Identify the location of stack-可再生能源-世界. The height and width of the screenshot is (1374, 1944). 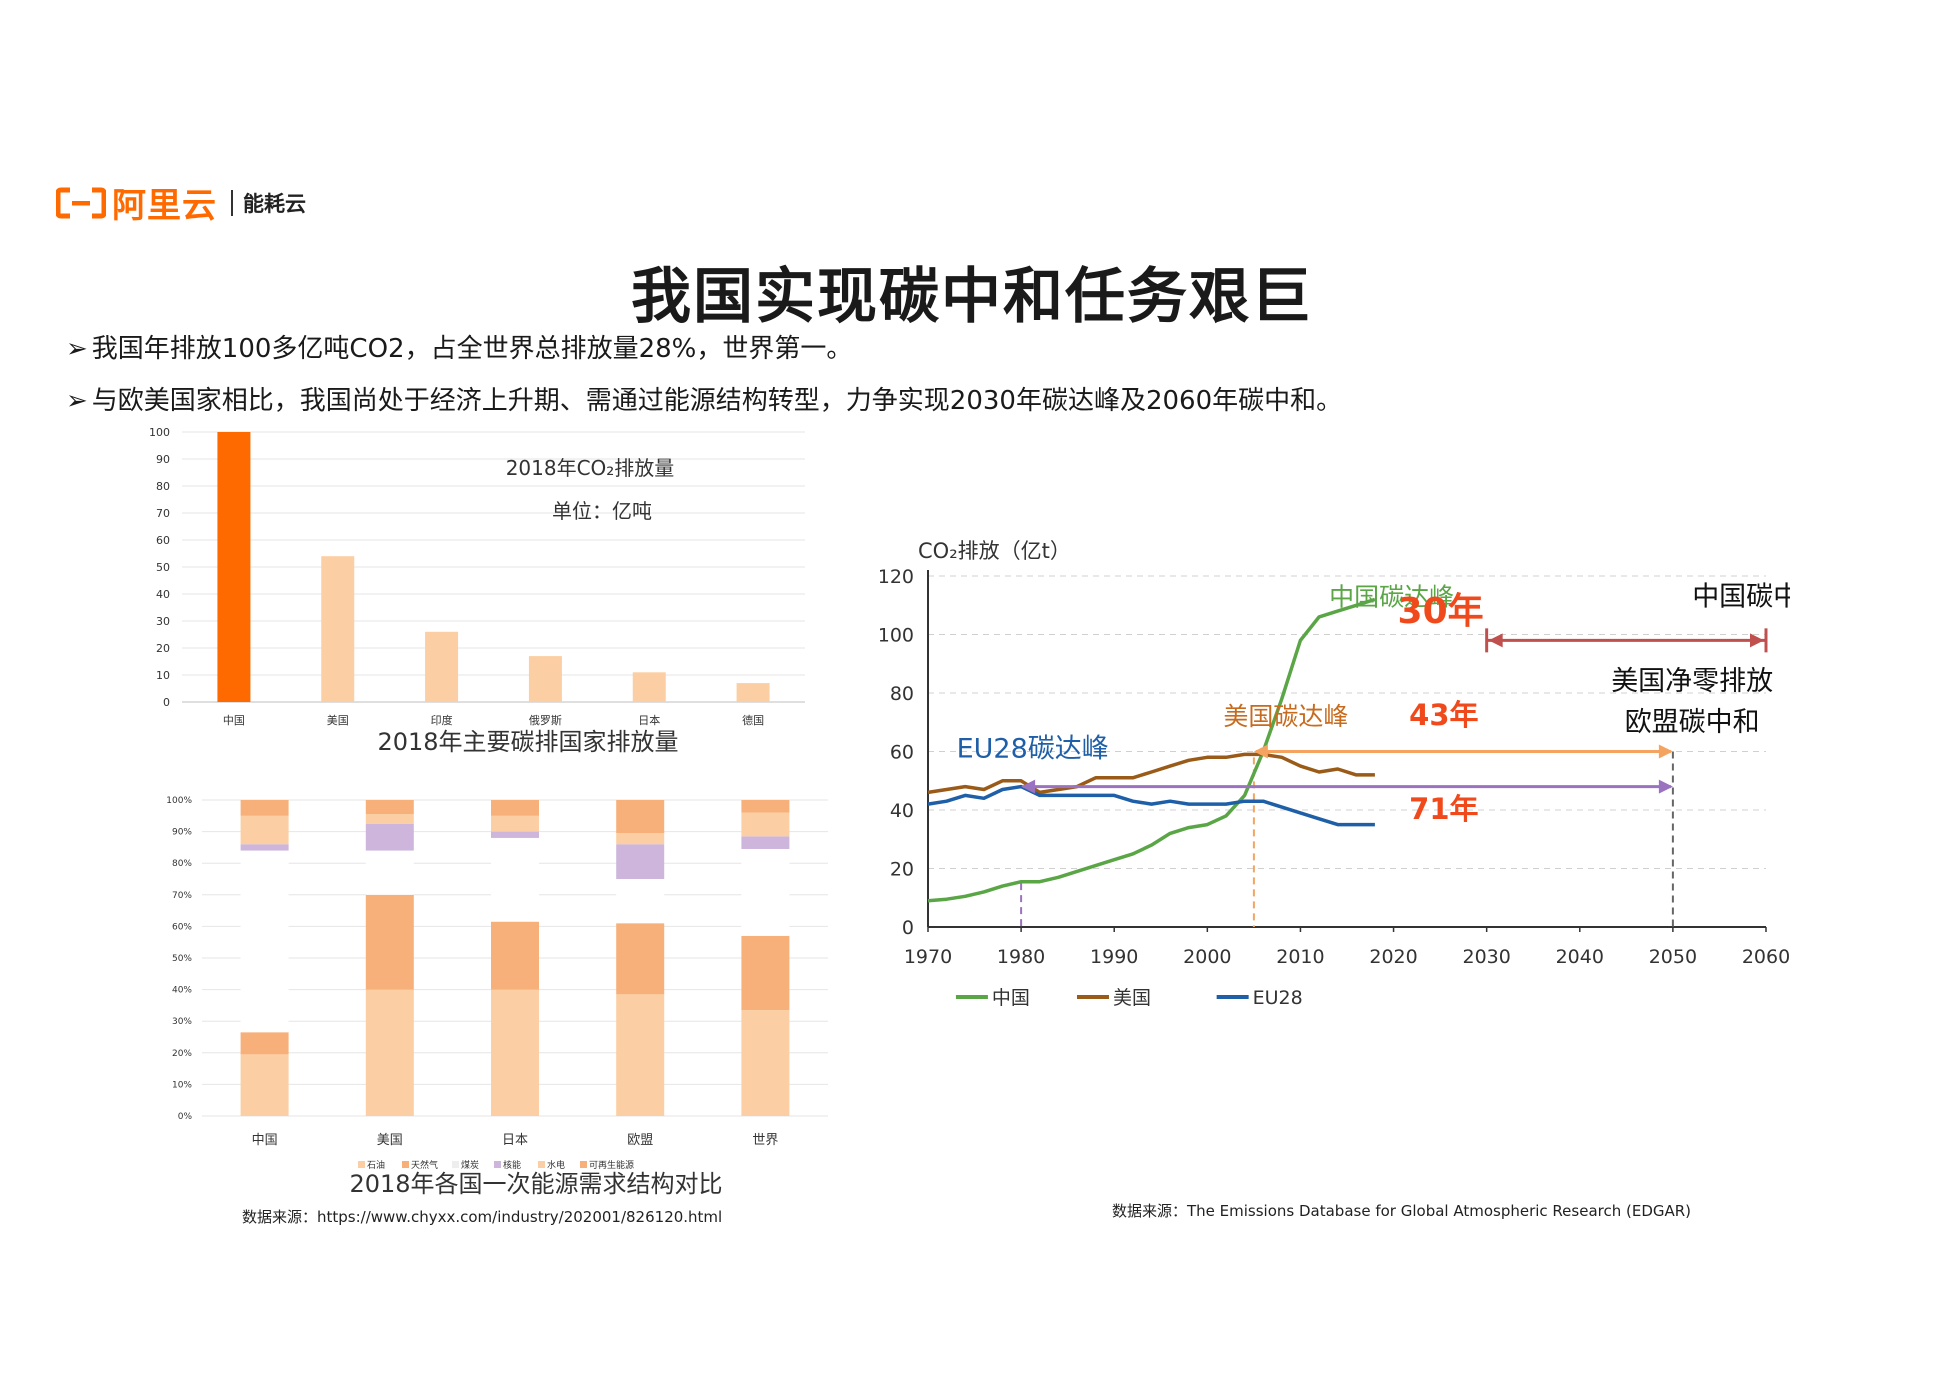
(765, 806).